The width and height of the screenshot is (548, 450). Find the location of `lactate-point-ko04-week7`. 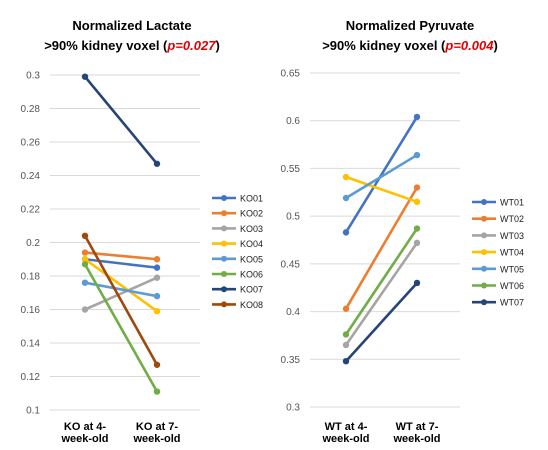

lactate-point-ko04-week7 is located at coordinates (157, 311).